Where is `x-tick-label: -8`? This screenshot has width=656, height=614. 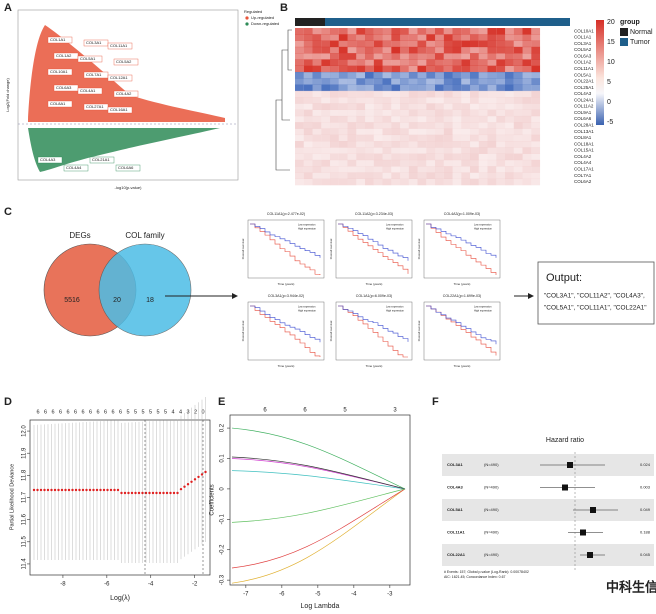 x-tick-label: -8 is located at coordinates (63, 585).